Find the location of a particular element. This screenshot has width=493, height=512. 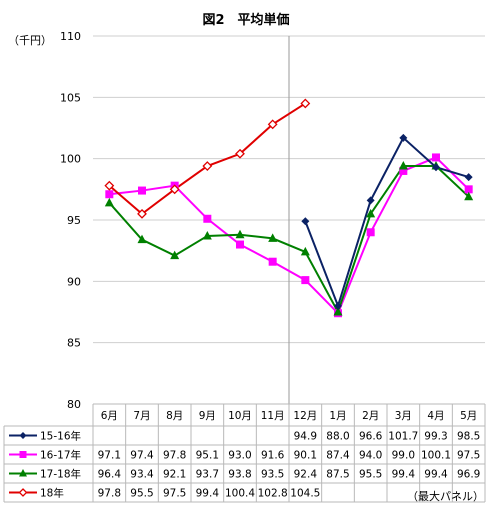

x-tick-label: 12月 is located at coordinates (305, 416).